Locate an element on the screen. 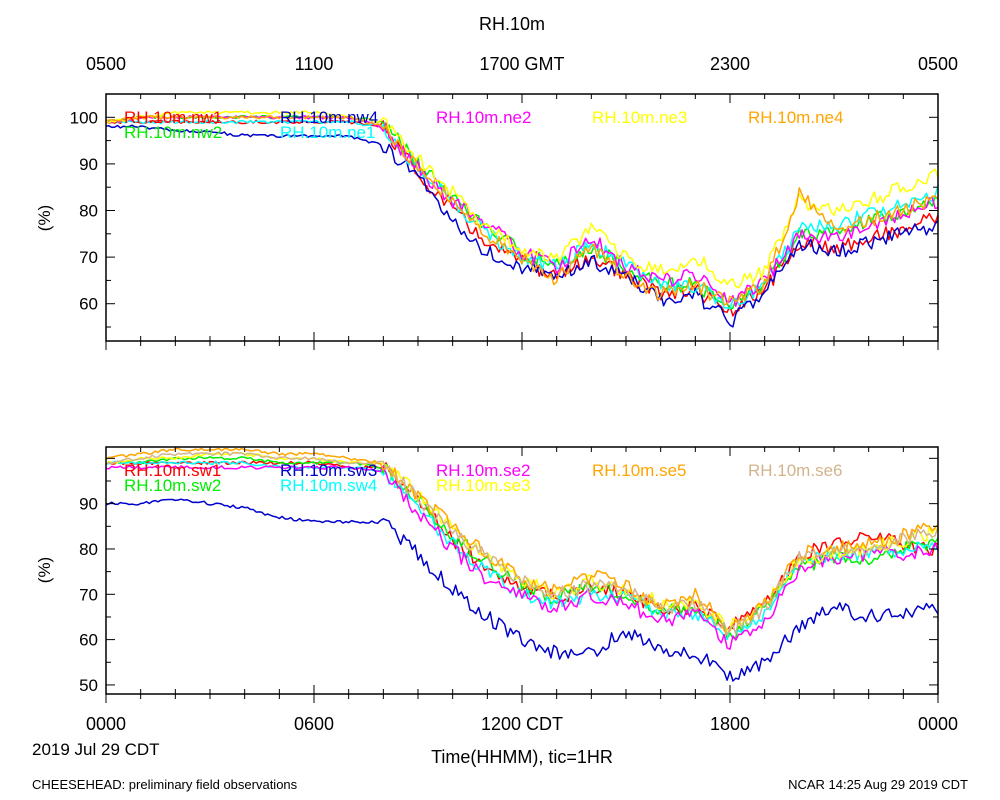  top-axis-labels: 0500 1100 1700 GMT 2300 0500 is located at coordinates (522, 64).